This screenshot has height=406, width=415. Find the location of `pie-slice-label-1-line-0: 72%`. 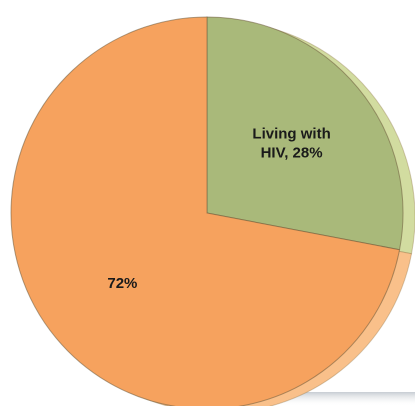

pie-slice-label-1-line-0: 72% is located at coordinates (122, 283).